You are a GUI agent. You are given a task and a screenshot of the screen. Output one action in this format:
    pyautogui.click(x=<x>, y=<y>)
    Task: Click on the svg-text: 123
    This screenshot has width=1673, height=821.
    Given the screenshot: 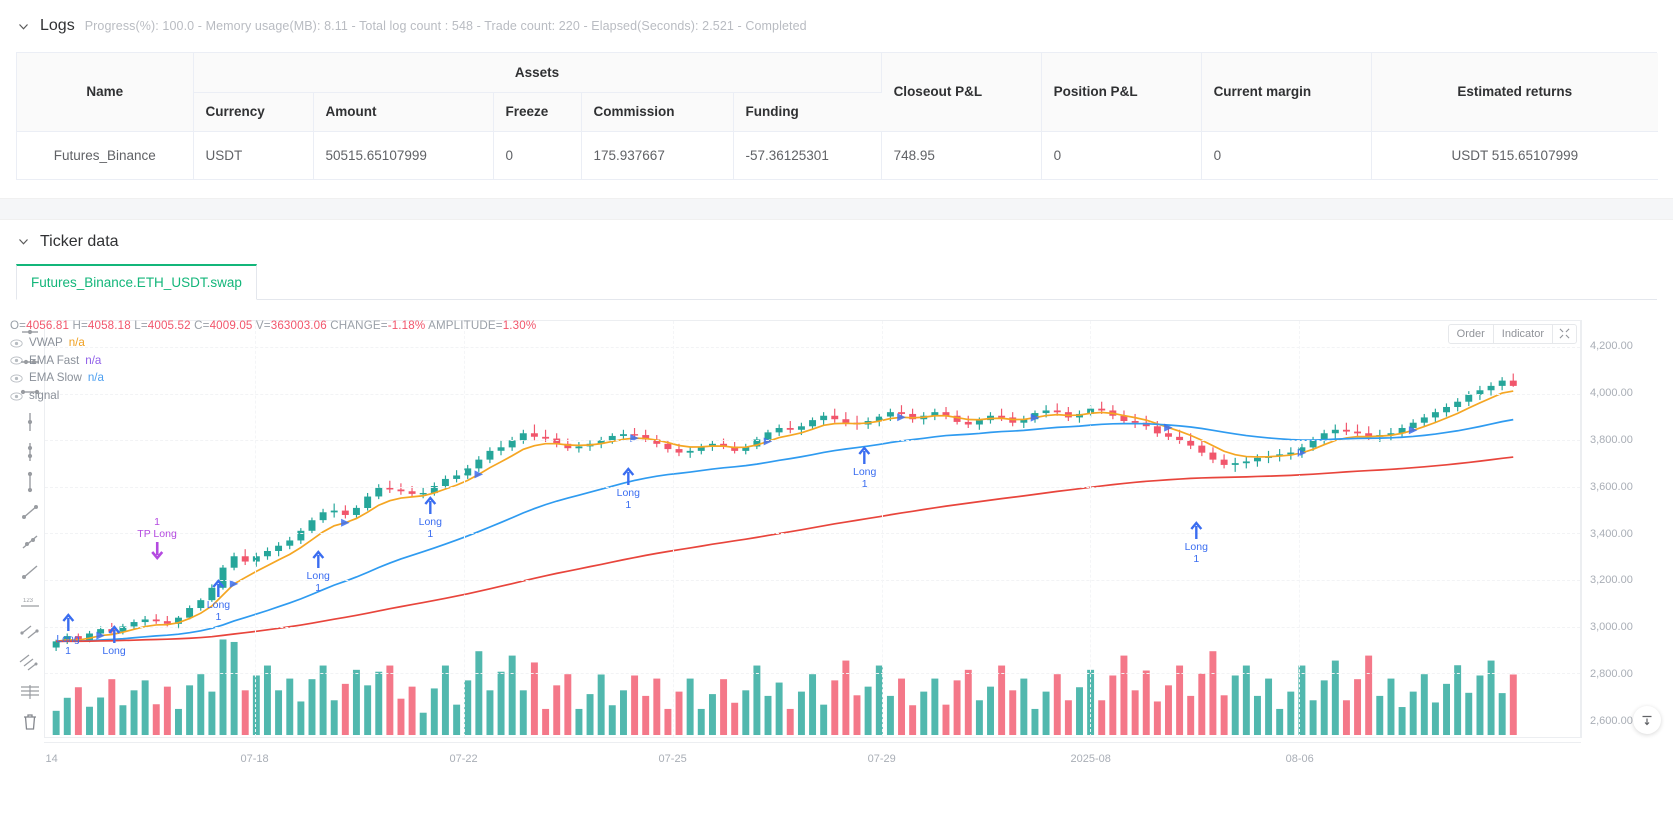 What is the action you would take?
    pyautogui.click(x=28, y=601)
    